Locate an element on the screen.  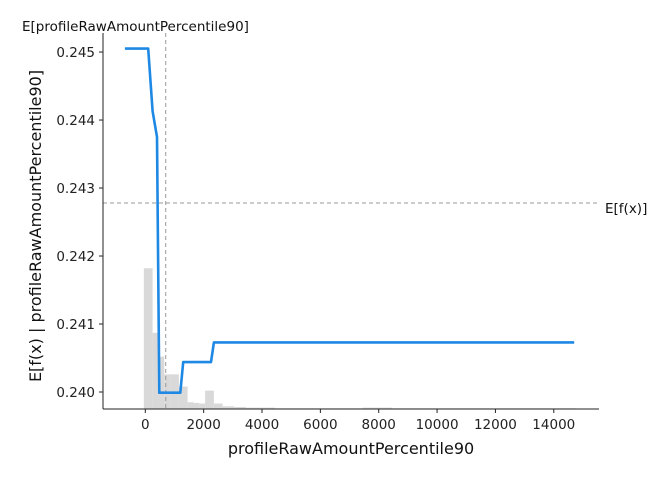
x-tick-label: 0 is located at coordinates (145, 425).